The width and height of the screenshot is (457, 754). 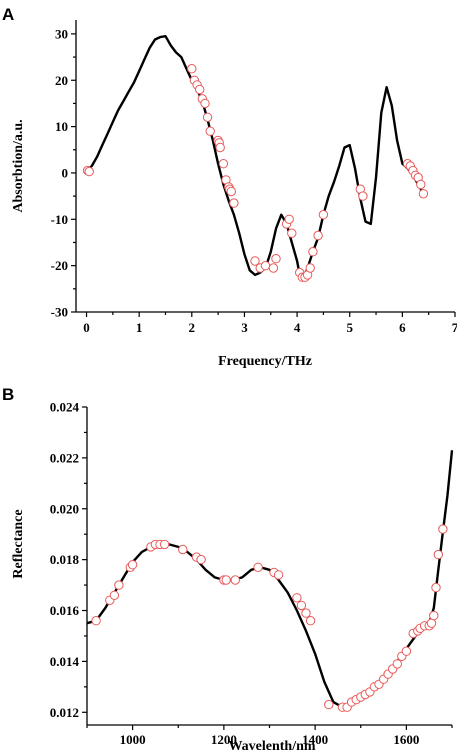 What do you see at coordinates (244, 327) in the screenshot?
I see `panel-a-x-tick-label: 3` at bounding box center [244, 327].